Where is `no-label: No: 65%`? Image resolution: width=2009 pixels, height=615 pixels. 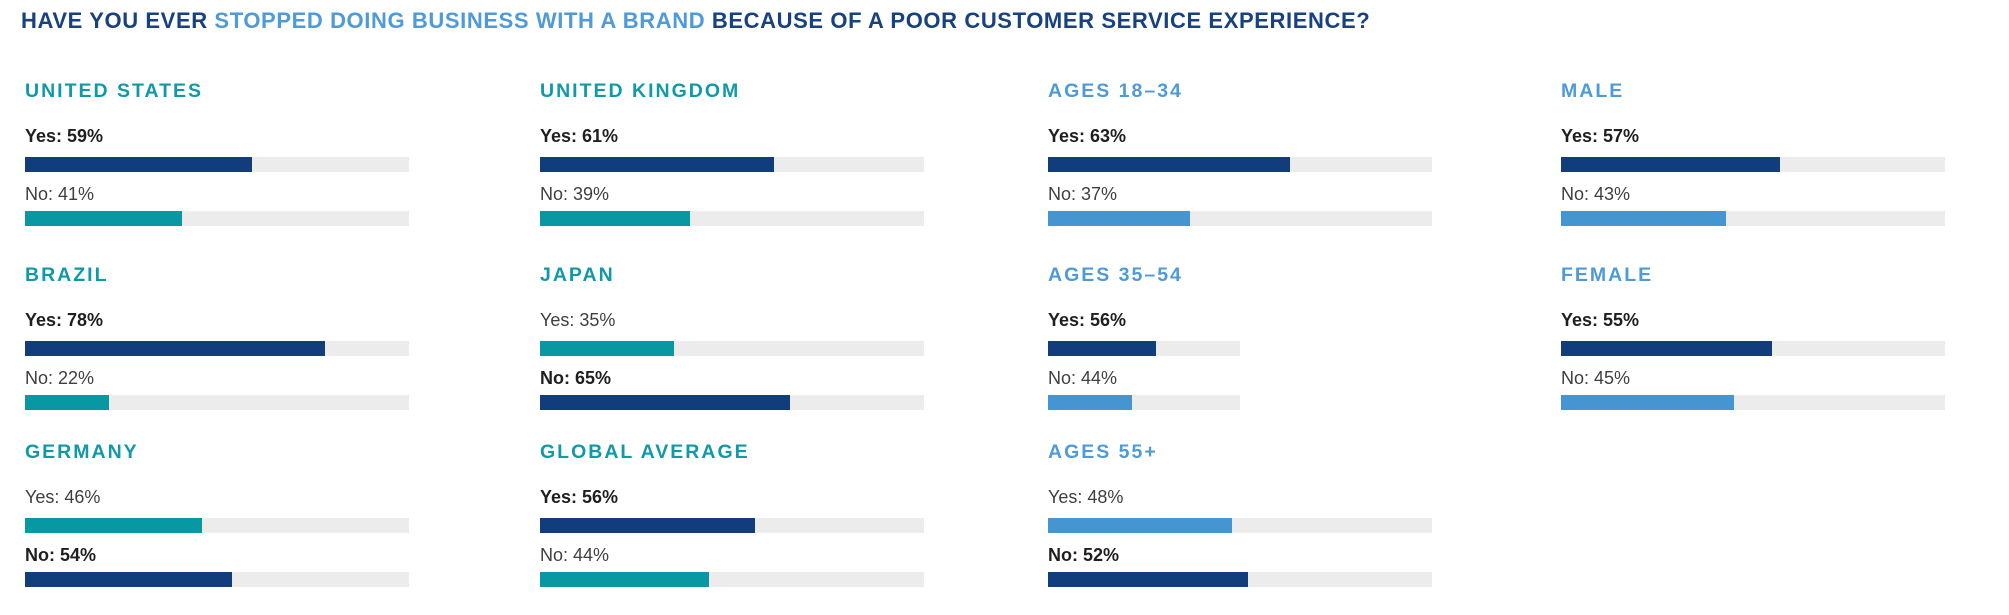
no-label: No: 65% is located at coordinates (576, 378).